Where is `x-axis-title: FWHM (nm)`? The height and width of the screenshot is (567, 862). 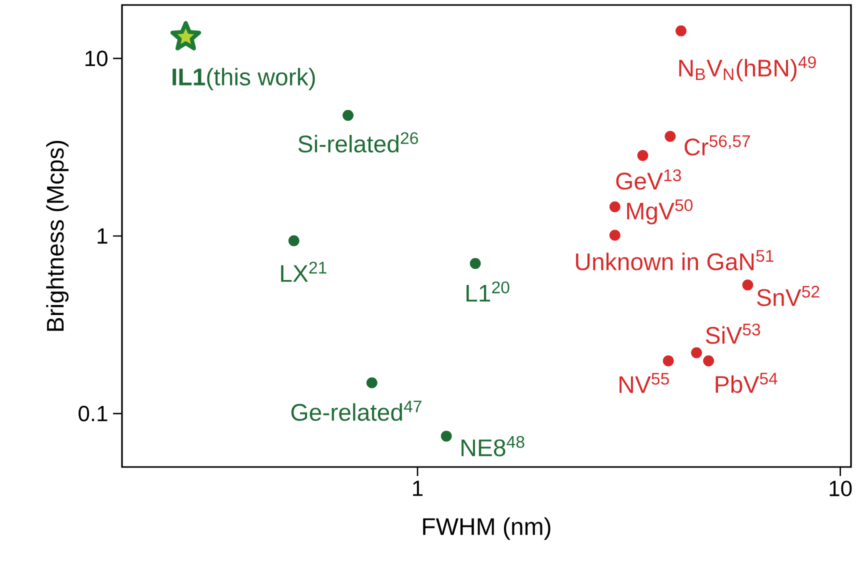 x-axis-title: FWHM (nm) is located at coordinates (486, 528).